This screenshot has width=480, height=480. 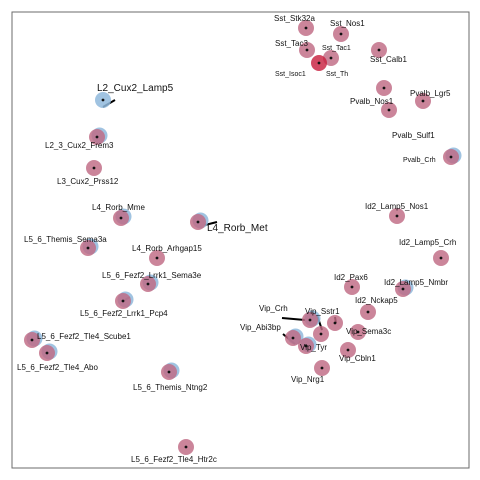 I want to click on node-vip-sema3c, so click(x=358, y=332).